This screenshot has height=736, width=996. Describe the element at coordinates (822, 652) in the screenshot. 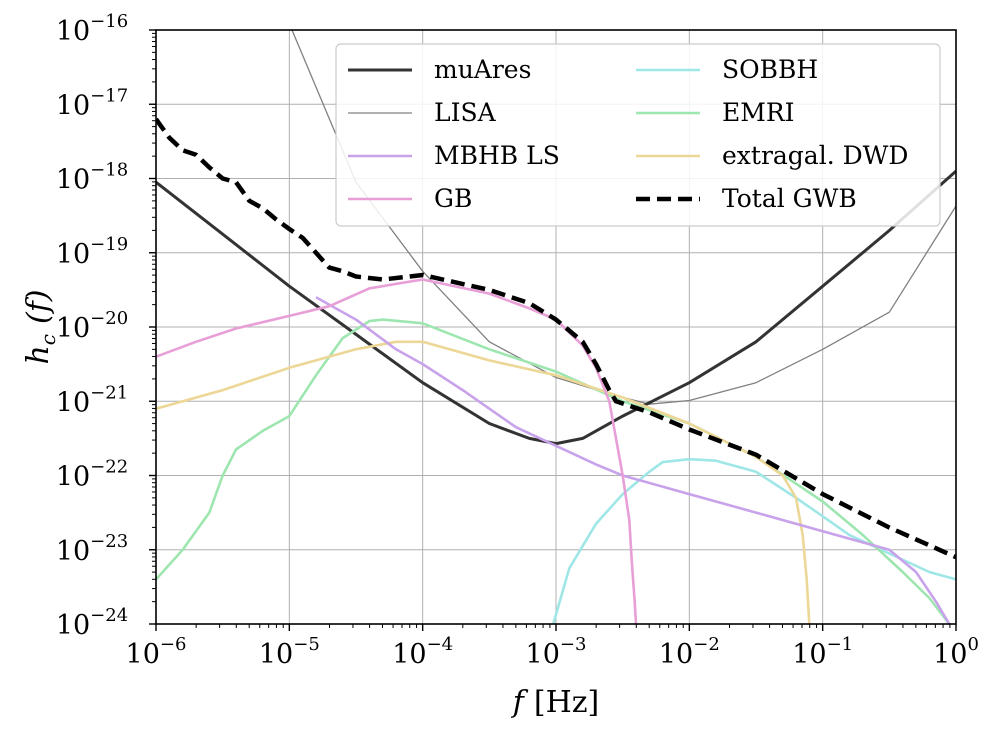

I see `x-tick-label: 10⁻¹` at that location.